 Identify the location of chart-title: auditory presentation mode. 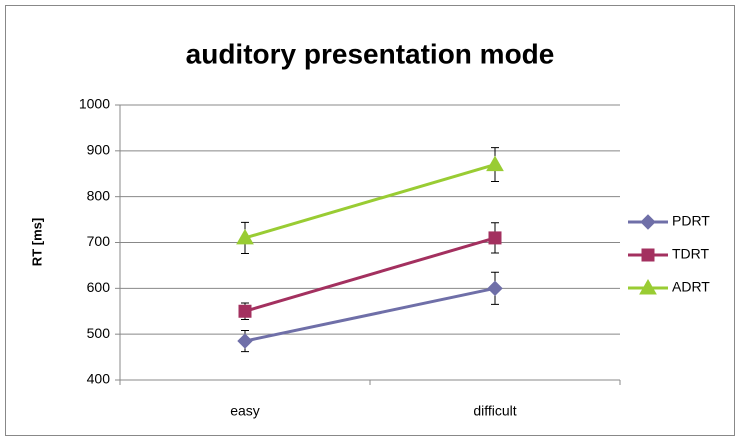
(370, 53).